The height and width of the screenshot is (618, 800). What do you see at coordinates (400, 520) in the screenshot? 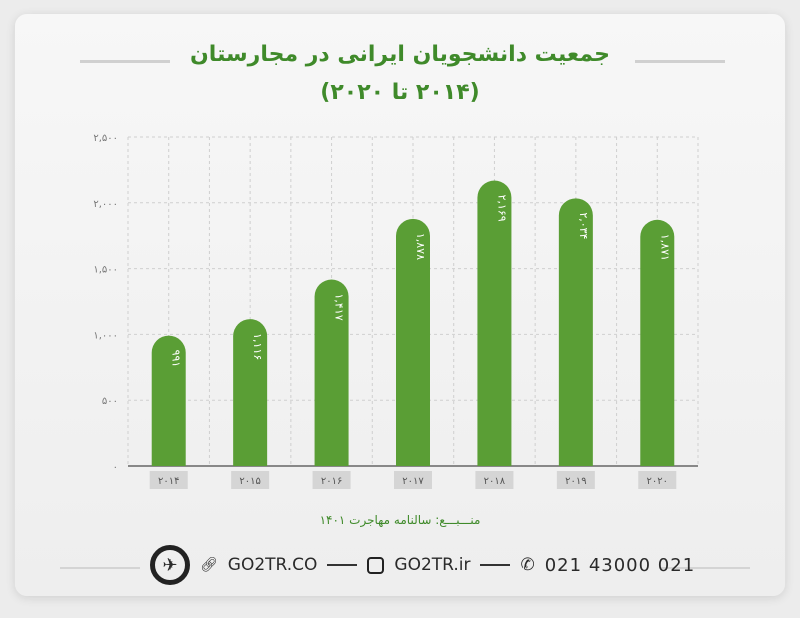
I see `source-note: منـــبـــع: سالنامه مهاجرت ۱۴۰۱` at bounding box center [400, 520].